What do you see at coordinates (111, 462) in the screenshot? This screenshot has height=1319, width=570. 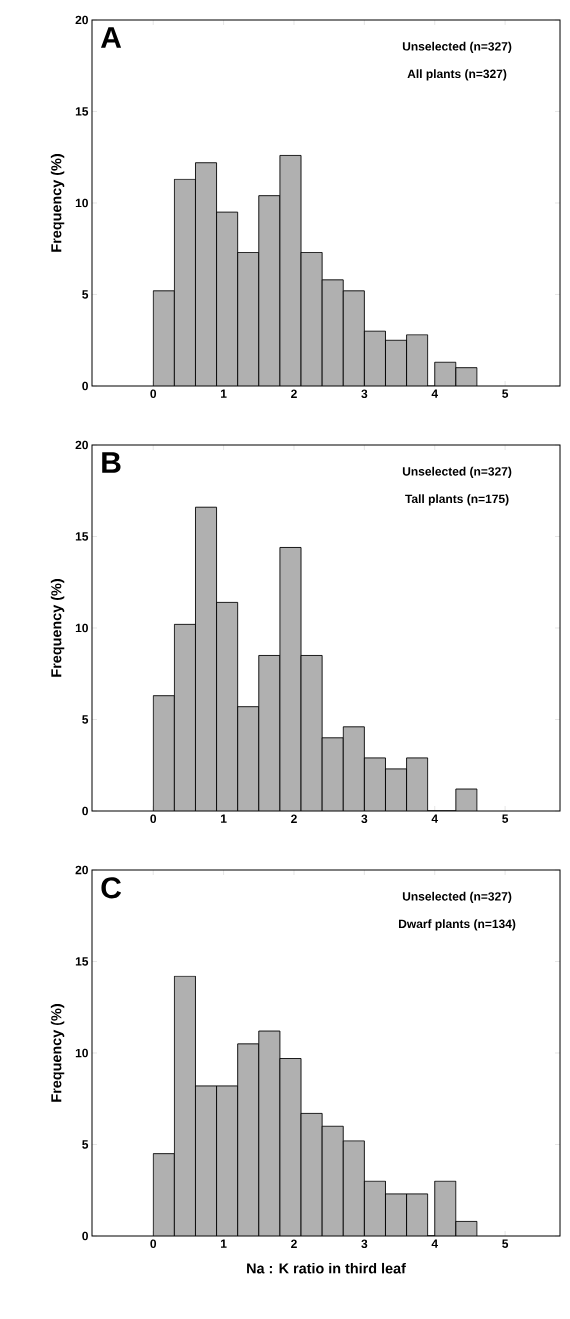 I see `annotation: B` at bounding box center [111, 462].